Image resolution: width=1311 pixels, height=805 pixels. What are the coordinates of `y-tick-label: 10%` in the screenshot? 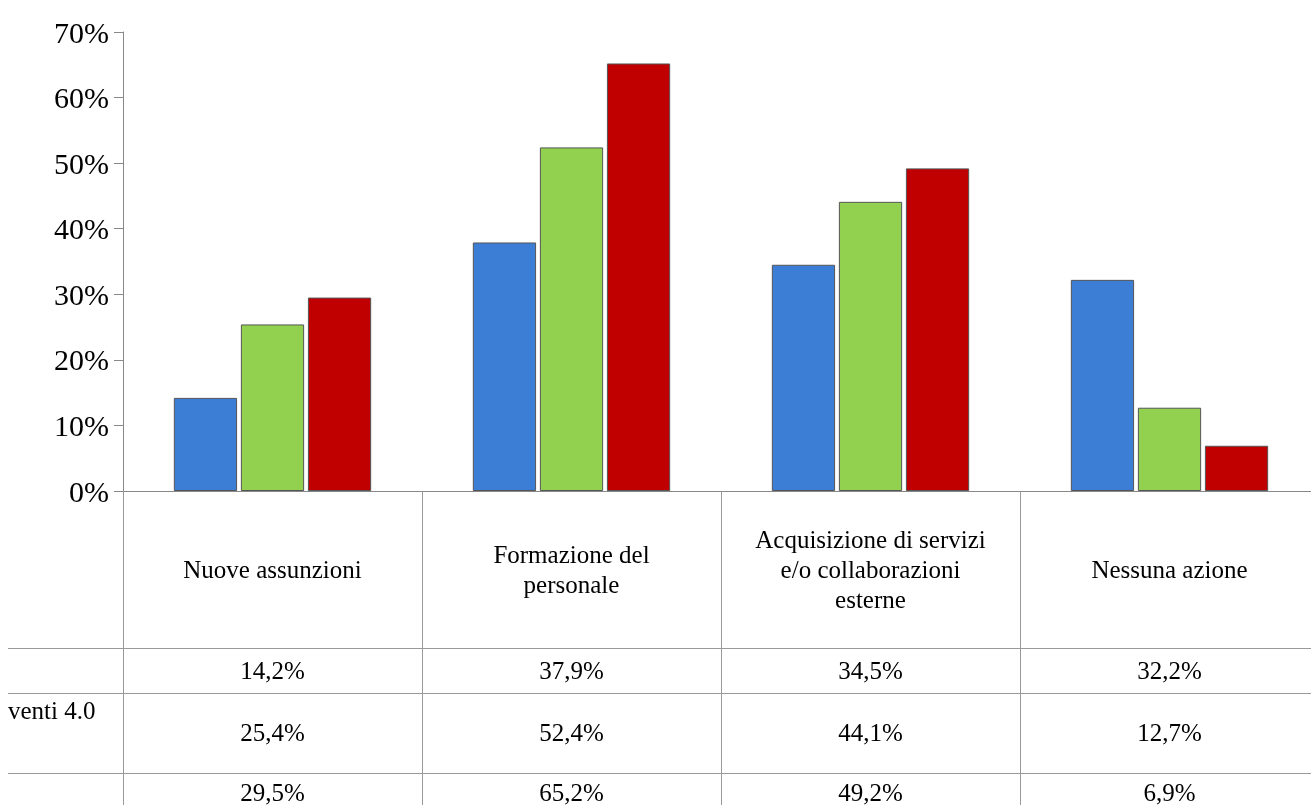 It's located at (81, 425).